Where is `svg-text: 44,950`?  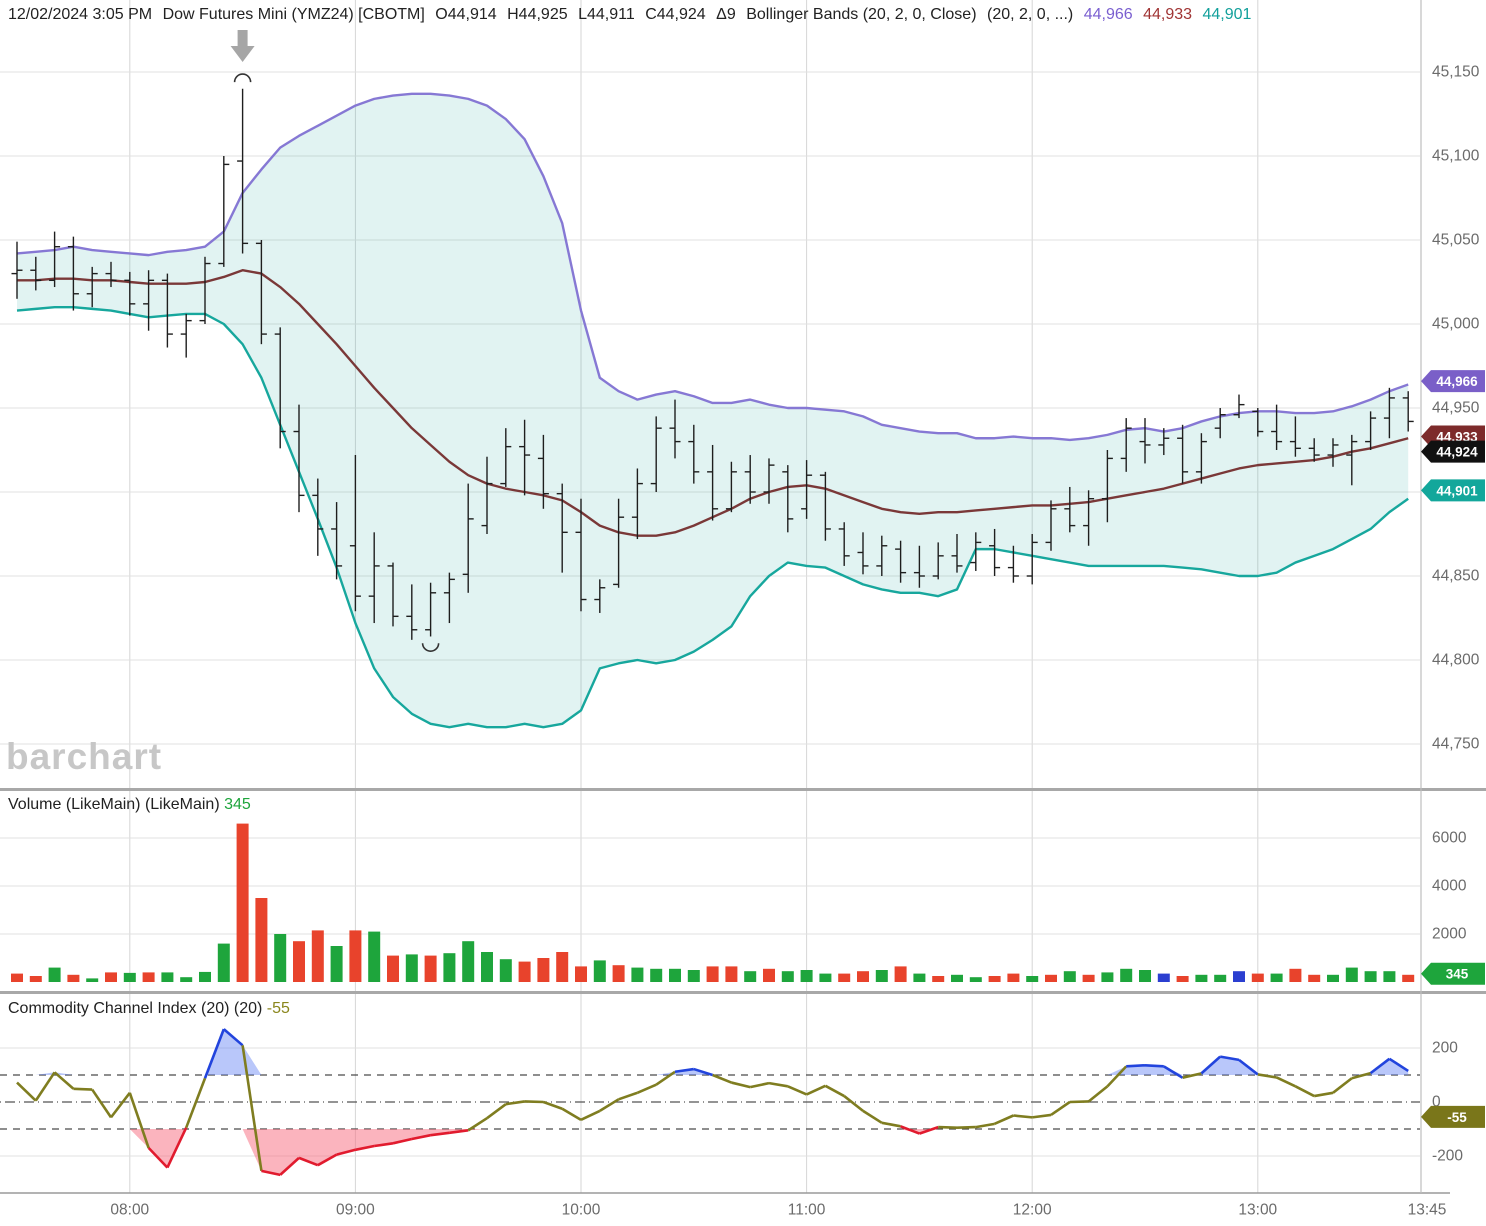 svg-text: 44,950 is located at coordinates (1456, 408).